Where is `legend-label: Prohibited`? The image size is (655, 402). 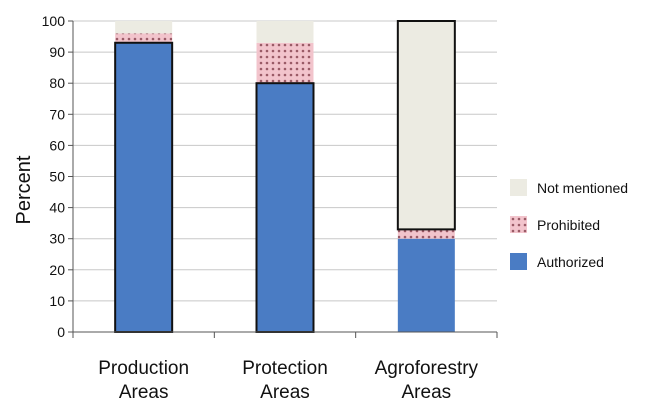 legend-label: Prohibited is located at coordinates (568, 225).